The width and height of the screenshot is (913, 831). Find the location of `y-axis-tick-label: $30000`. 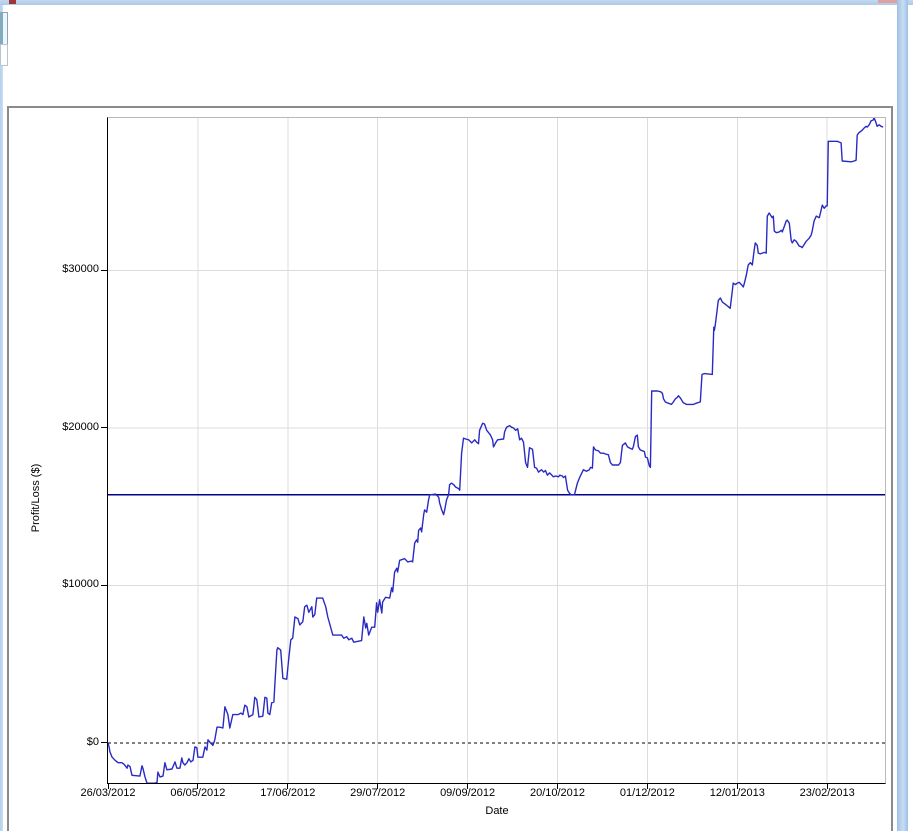

y-axis-tick-label: $30000 is located at coordinates (80, 269).